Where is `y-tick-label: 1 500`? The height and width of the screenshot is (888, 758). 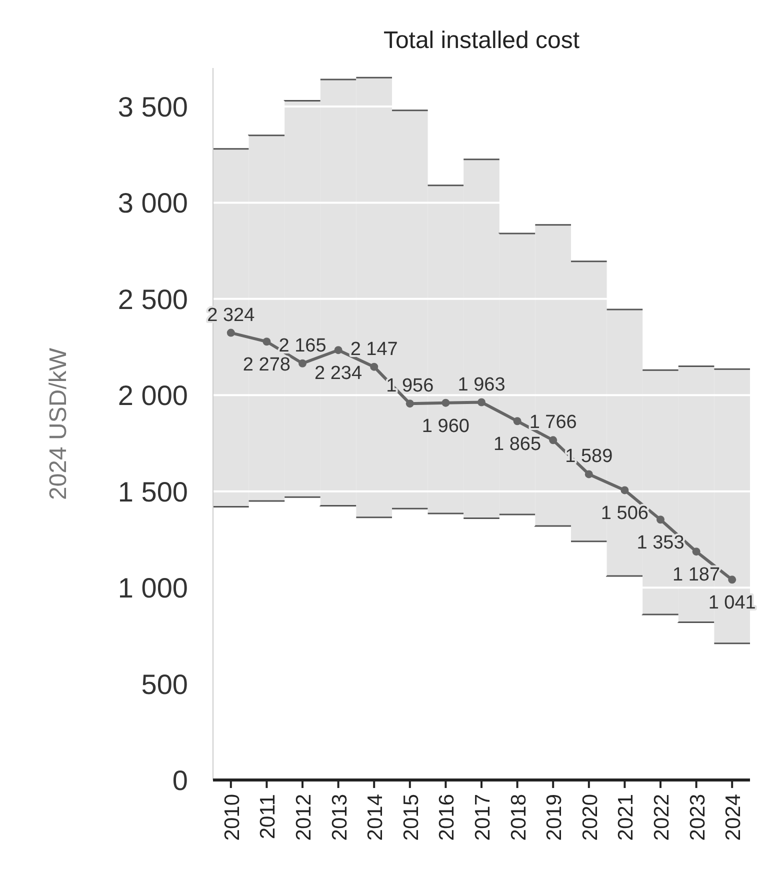
y-tick-label: 1 500 is located at coordinates (153, 492).